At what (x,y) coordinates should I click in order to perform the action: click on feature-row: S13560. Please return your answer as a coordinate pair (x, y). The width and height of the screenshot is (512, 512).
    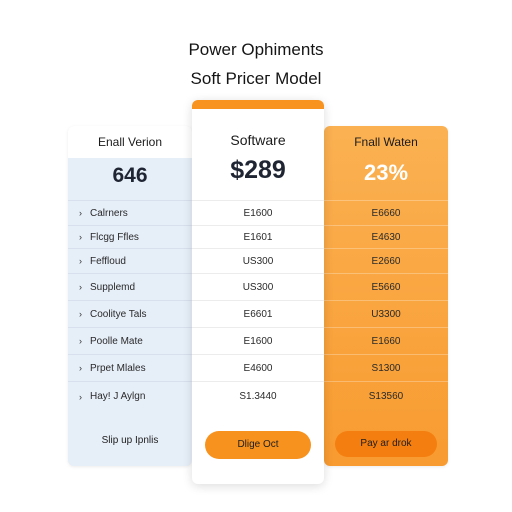
    Looking at the image, I should click on (386, 396).